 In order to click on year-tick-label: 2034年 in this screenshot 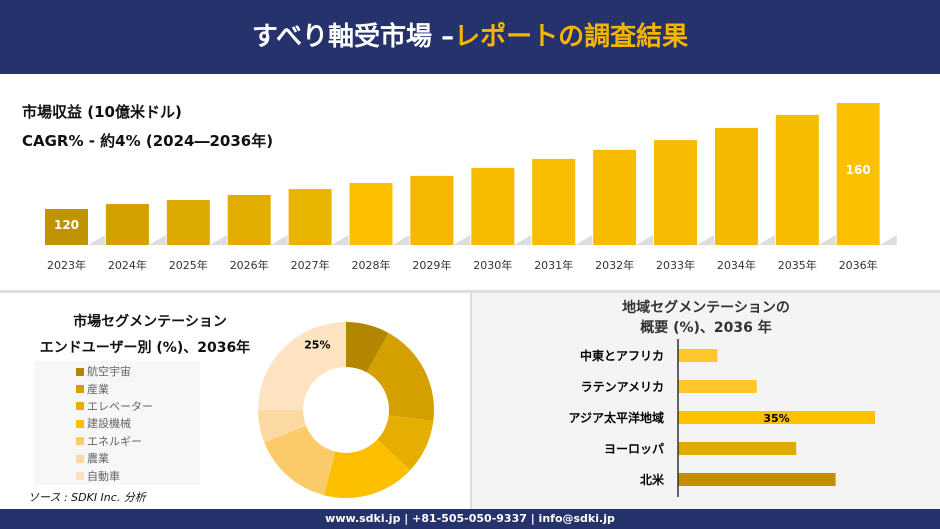, I will do `click(736, 265)`.